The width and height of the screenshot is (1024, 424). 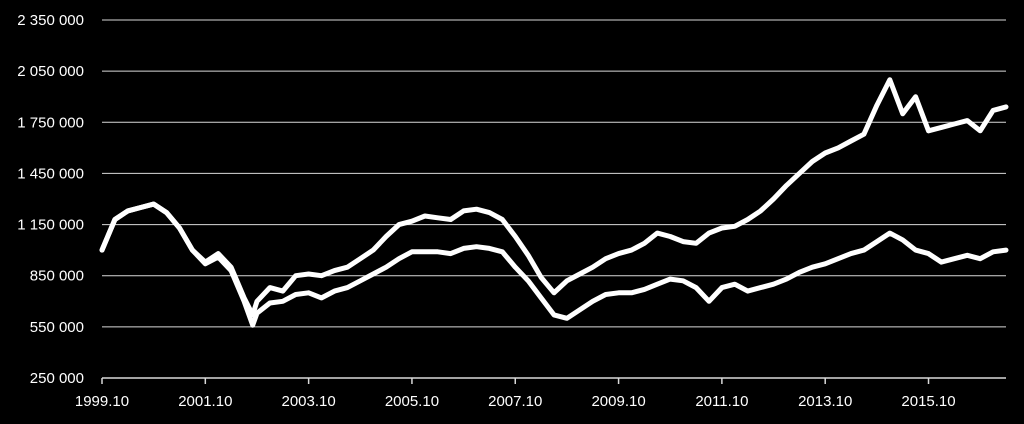 I want to click on y-tick-label: 850 000, so click(x=57, y=276).